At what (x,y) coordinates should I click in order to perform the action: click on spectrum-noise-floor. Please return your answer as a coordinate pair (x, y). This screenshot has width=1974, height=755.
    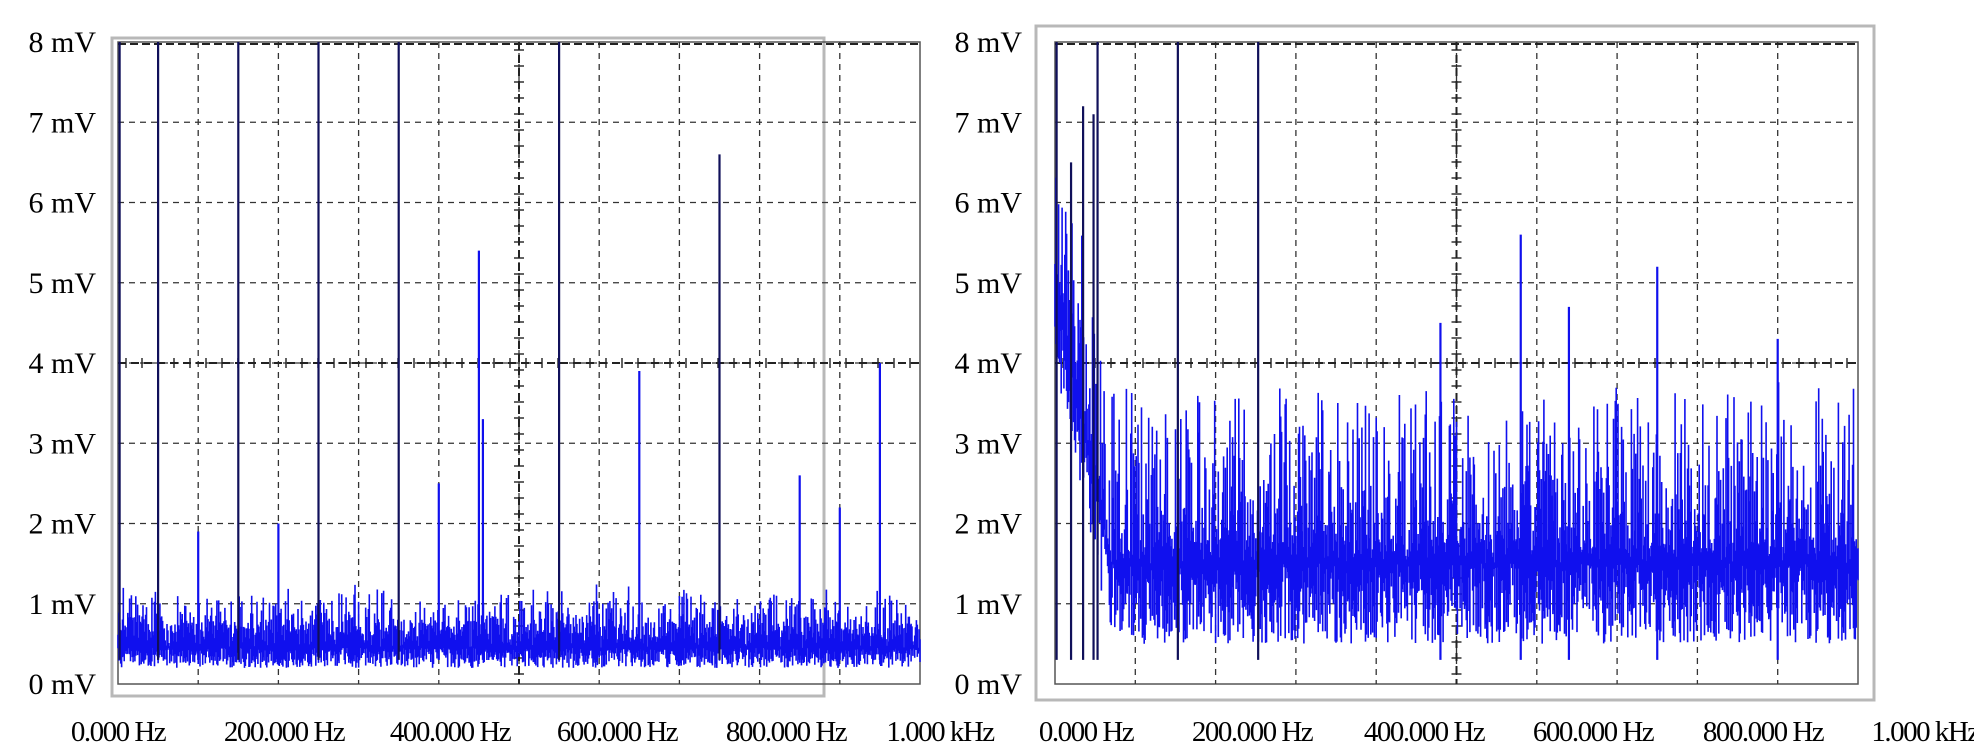
    Looking at the image, I should click on (519, 626).